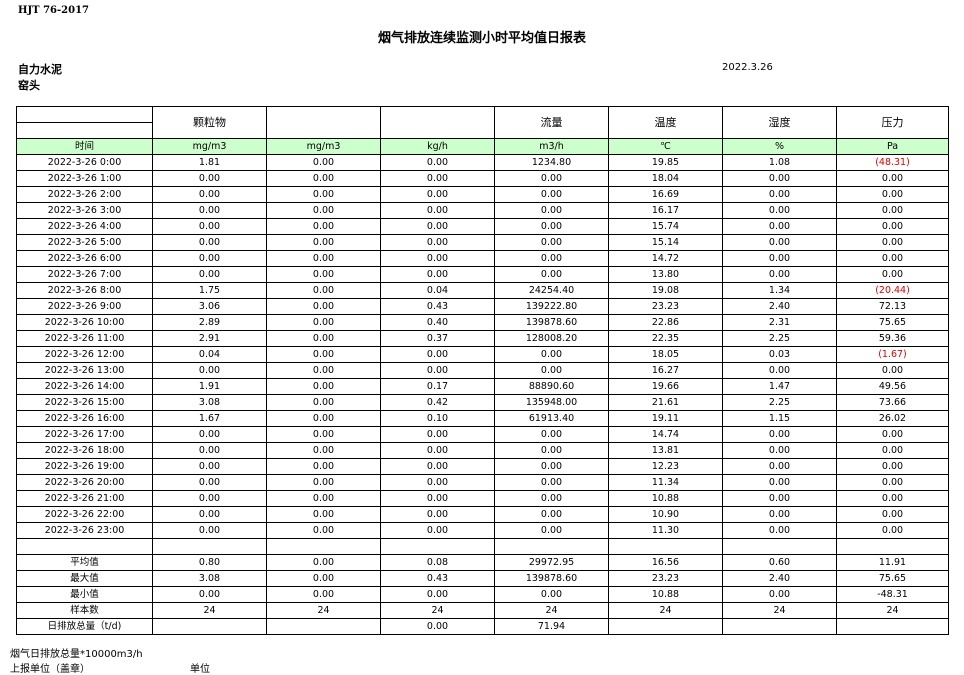 This screenshot has height=675, width=964. What do you see at coordinates (482, 610) in the screenshot?
I see `summary-row: 样本数 24 24 24 24 24 24 24` at bounding box center [482, 610].